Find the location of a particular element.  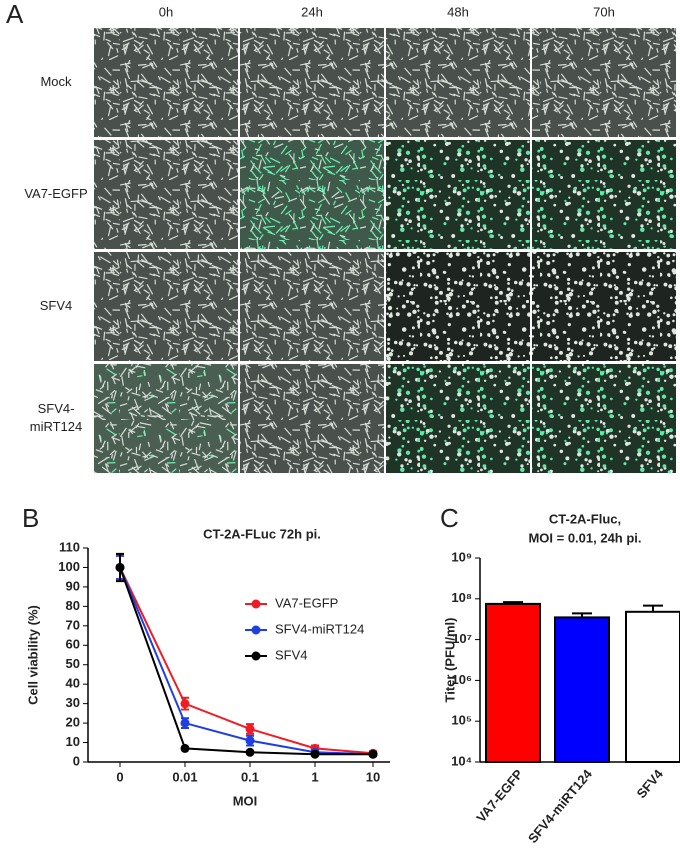

y-tick-label: 10⁷ is located at coordinates (462, 638).